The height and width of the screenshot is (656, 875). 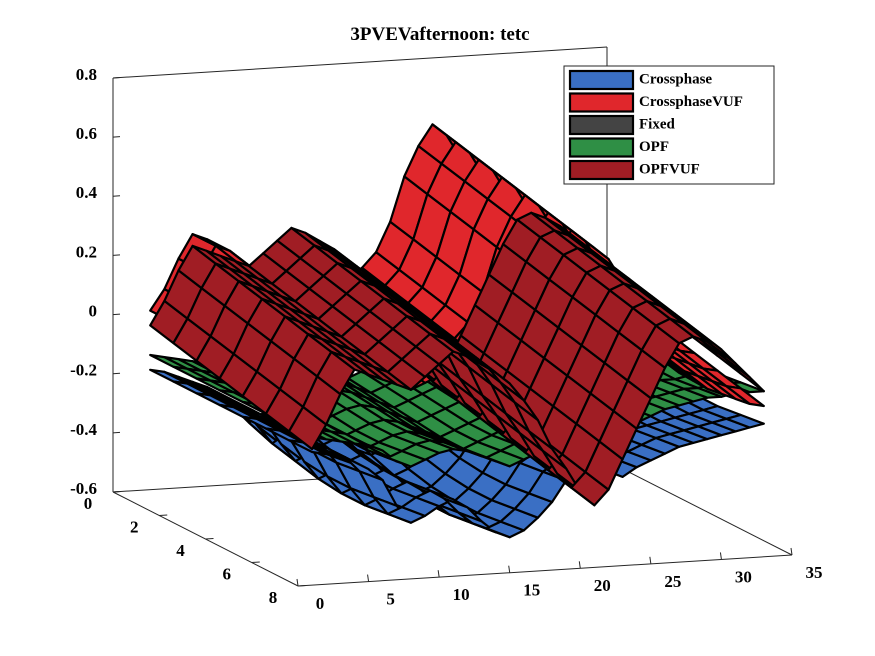 What do you see at coordinates (672, 581) in the screenshot?
I see `x-tick-label: 25` at bounding box center [672, 581].